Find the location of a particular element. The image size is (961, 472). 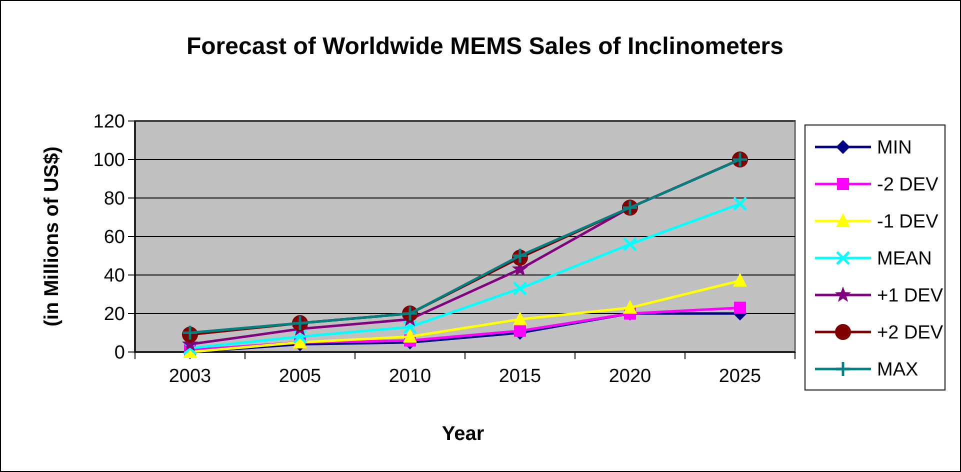

x-tick-label: 2005 is located at coordinates (300, 376).